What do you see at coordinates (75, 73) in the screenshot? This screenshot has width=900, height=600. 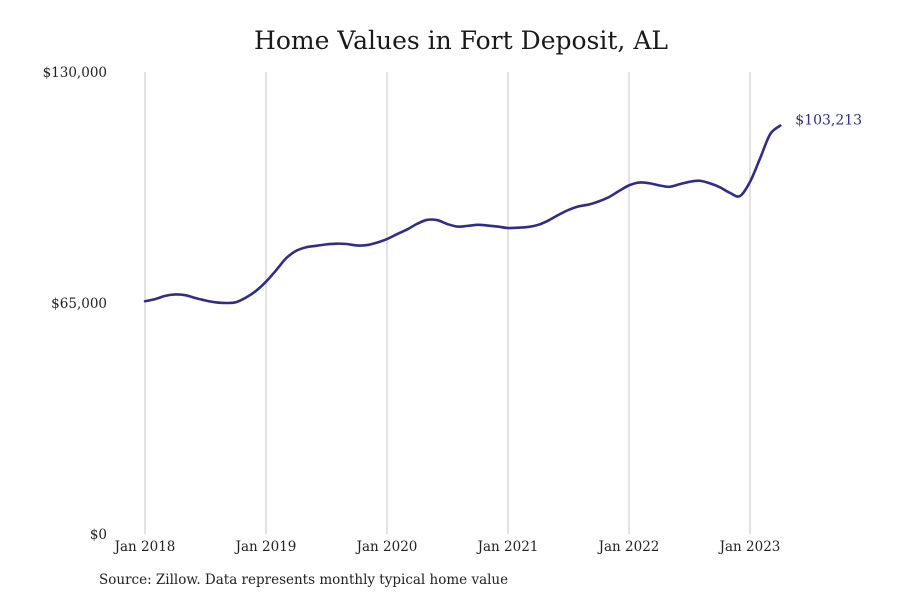 I see `y-tick-label-130000: $130,000` at bounding box center [75, 73].